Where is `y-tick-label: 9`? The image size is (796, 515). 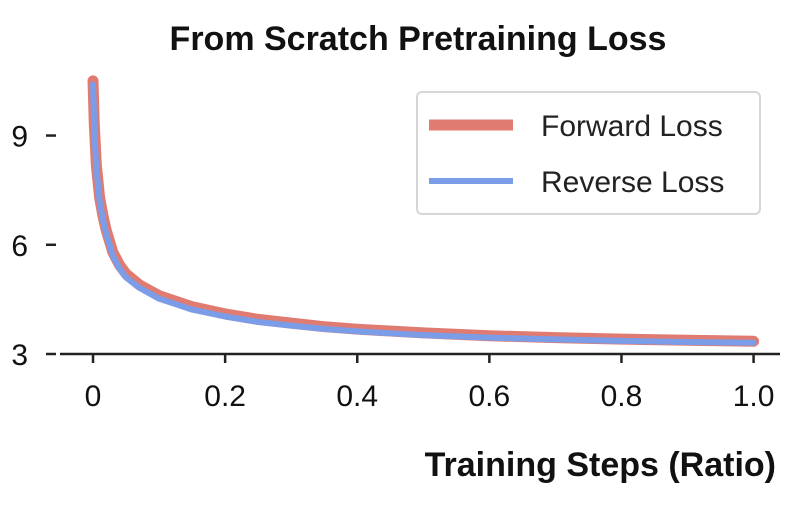 y-tick-label: 9 is located at coordinates (19, 137).